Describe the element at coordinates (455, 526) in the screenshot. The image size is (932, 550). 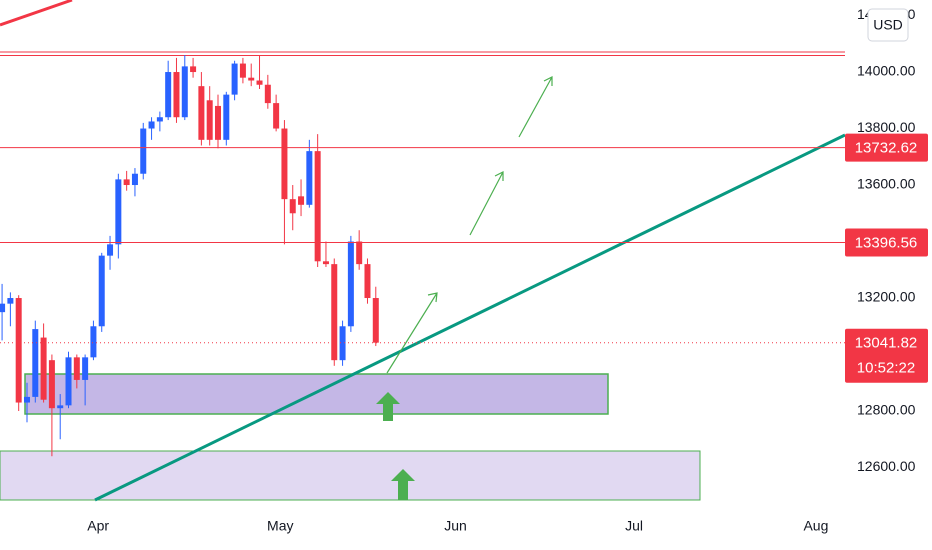
I see `x-tick-label: Jun` at that location.